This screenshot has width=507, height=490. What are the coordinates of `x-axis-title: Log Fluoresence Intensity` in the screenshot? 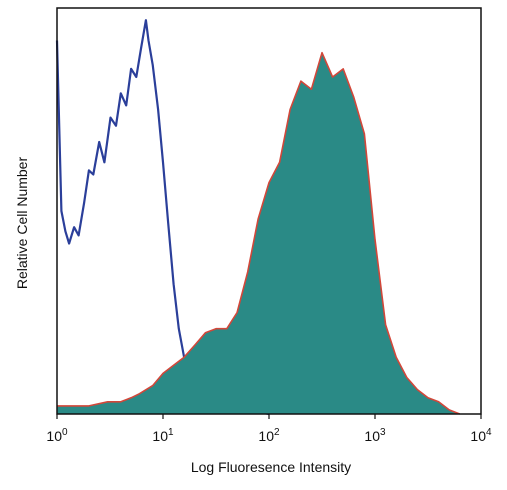 It's located at (271, 467).